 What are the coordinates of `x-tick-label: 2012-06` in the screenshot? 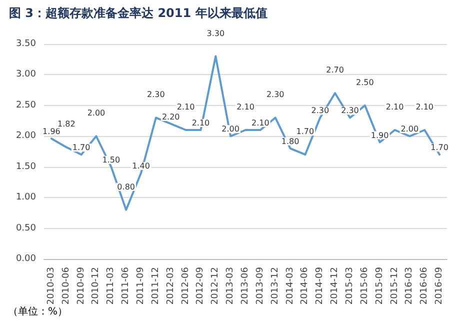 It's located at (185, 285).